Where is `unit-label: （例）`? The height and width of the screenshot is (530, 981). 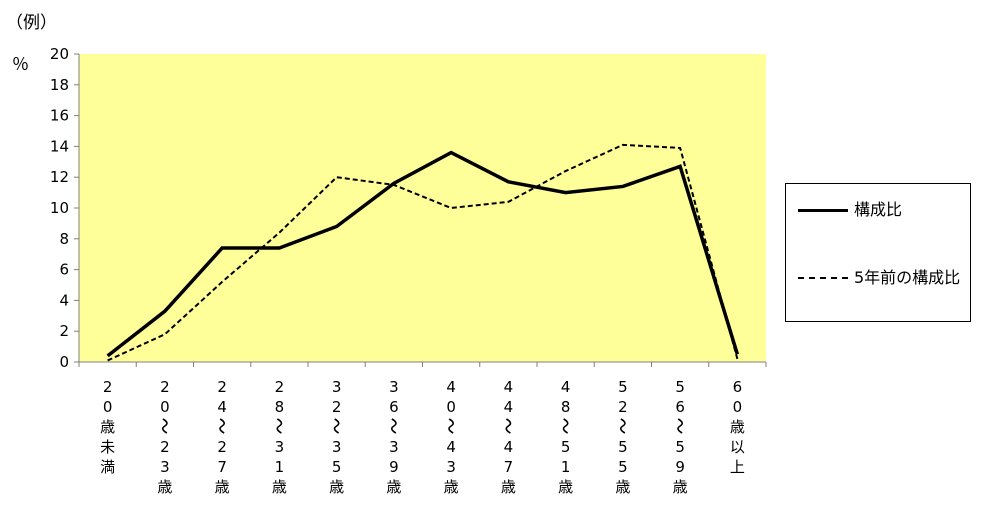 unit-label: （例） is located at coordinates (31, 23).